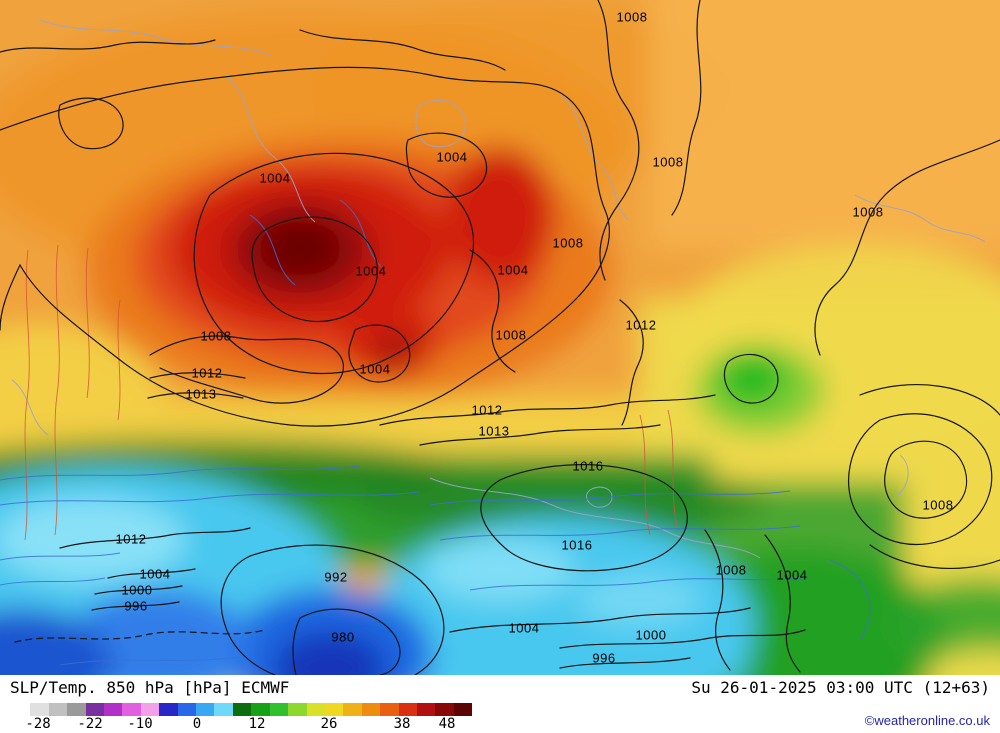 The image size is (1000, 733). What do you see at coordinates (840, 687) in the screenshot?
I see `valid-time: Su 26-01-2025 03:00 UTC (12+63)` at bounding box center [840, 687].